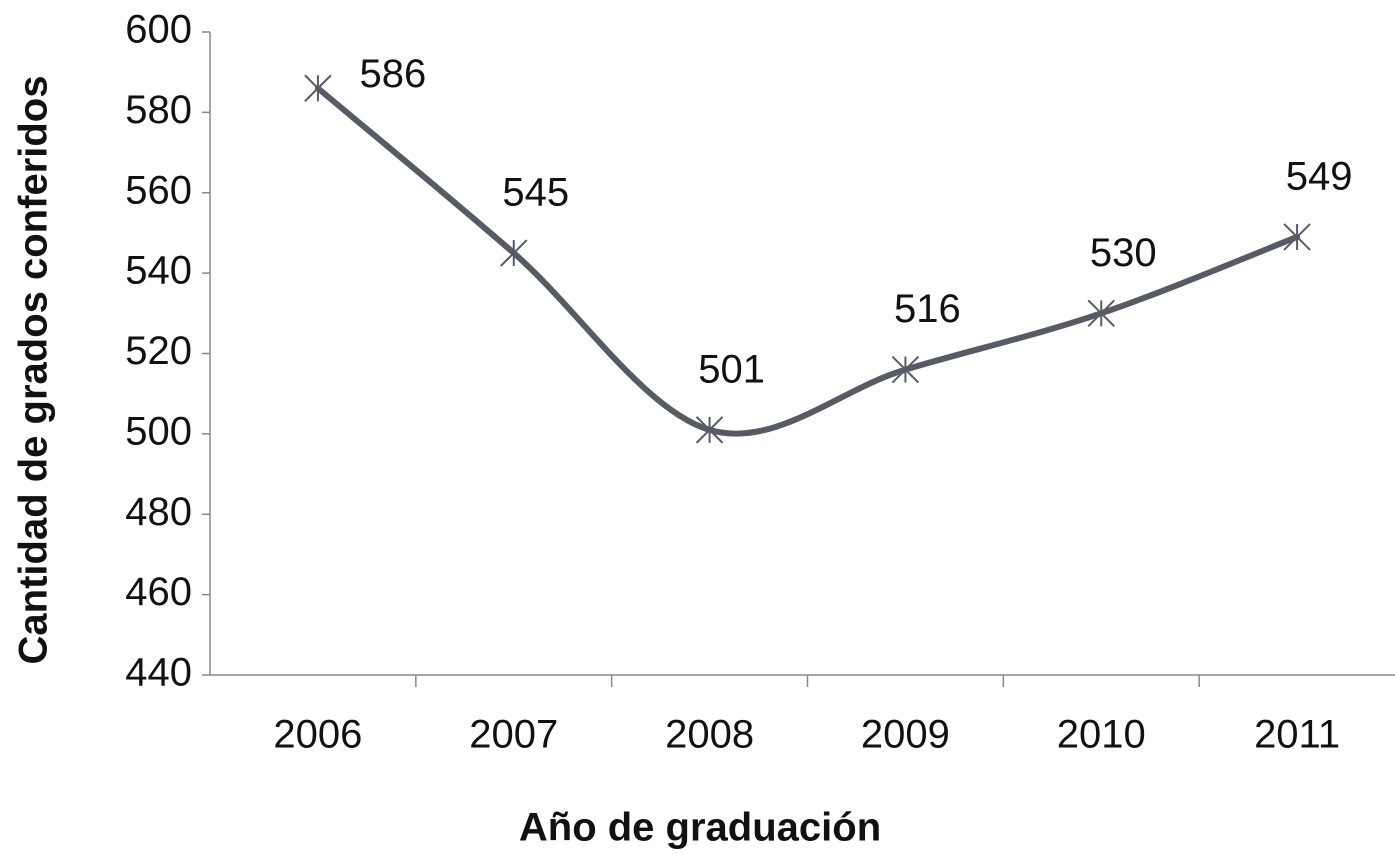  What do you see at coordinates (709, 735) in the screenshot?
I see `x-tick-label: 2008` at bounding box center [709, 735].